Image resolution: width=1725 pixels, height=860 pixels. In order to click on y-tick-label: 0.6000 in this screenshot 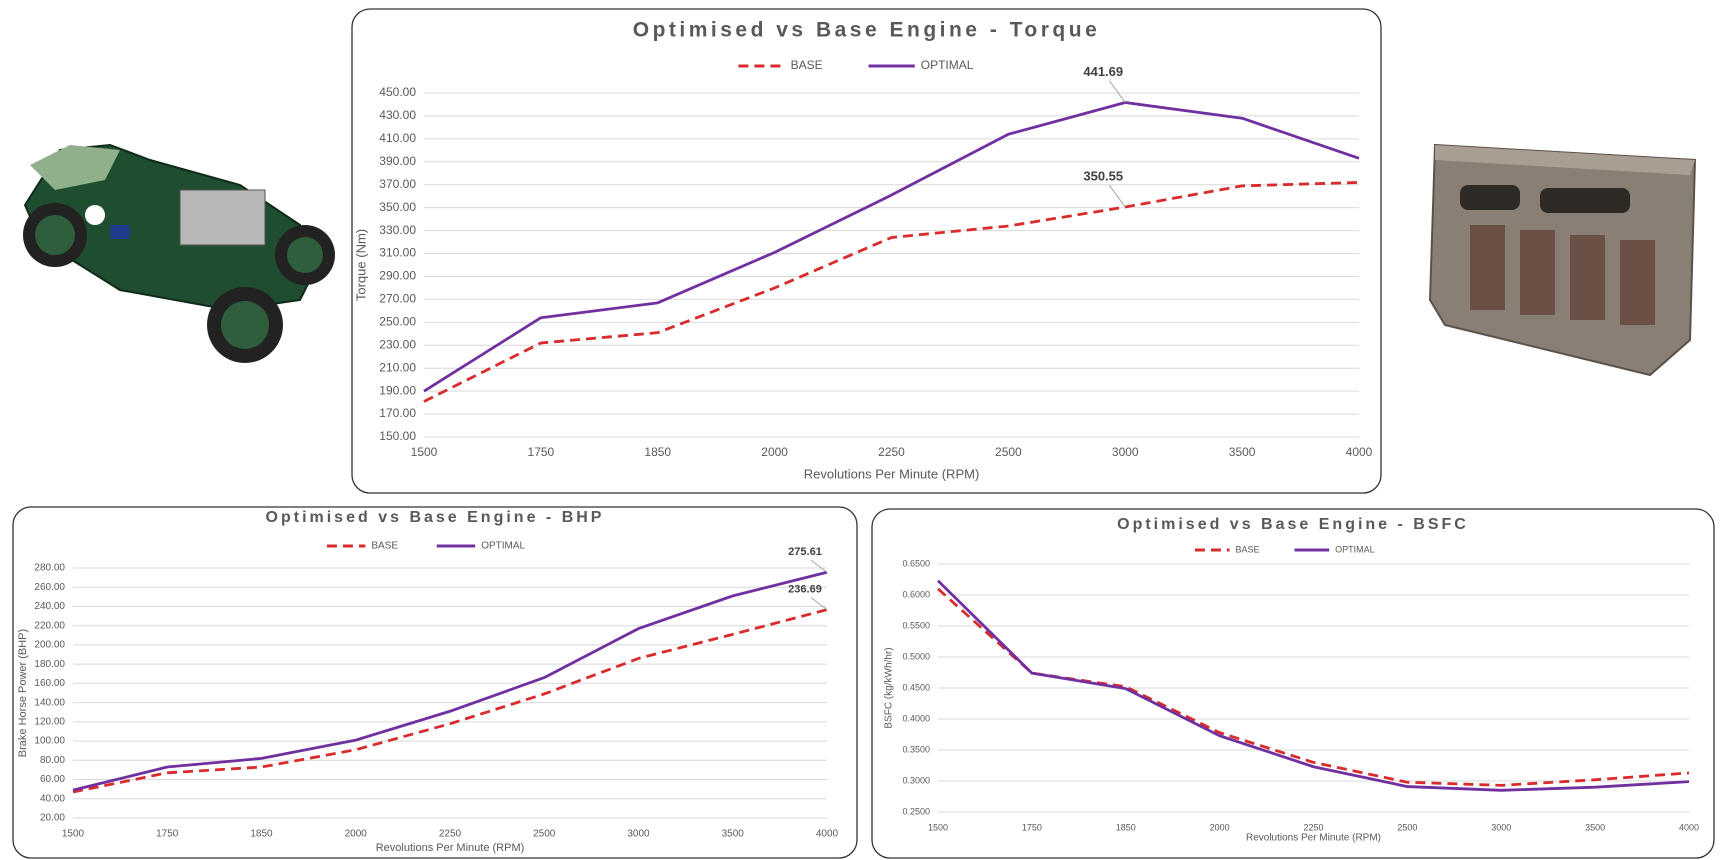, I will do `click(916, 594)`.